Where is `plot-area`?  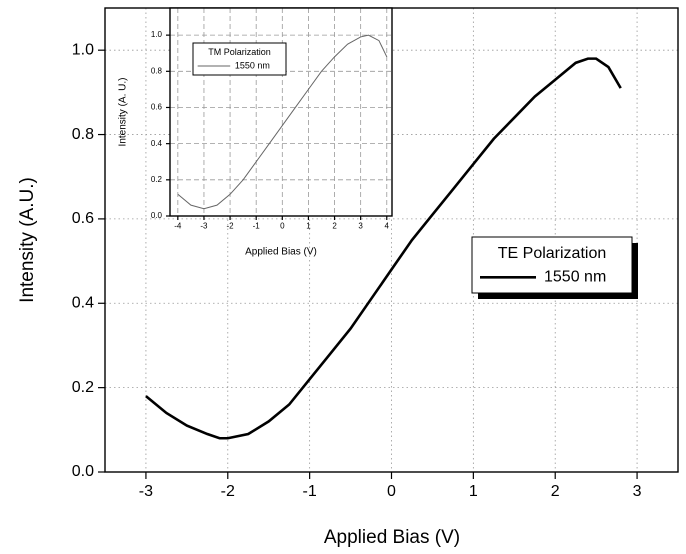 plot-area is located at coordinates (281, 112).